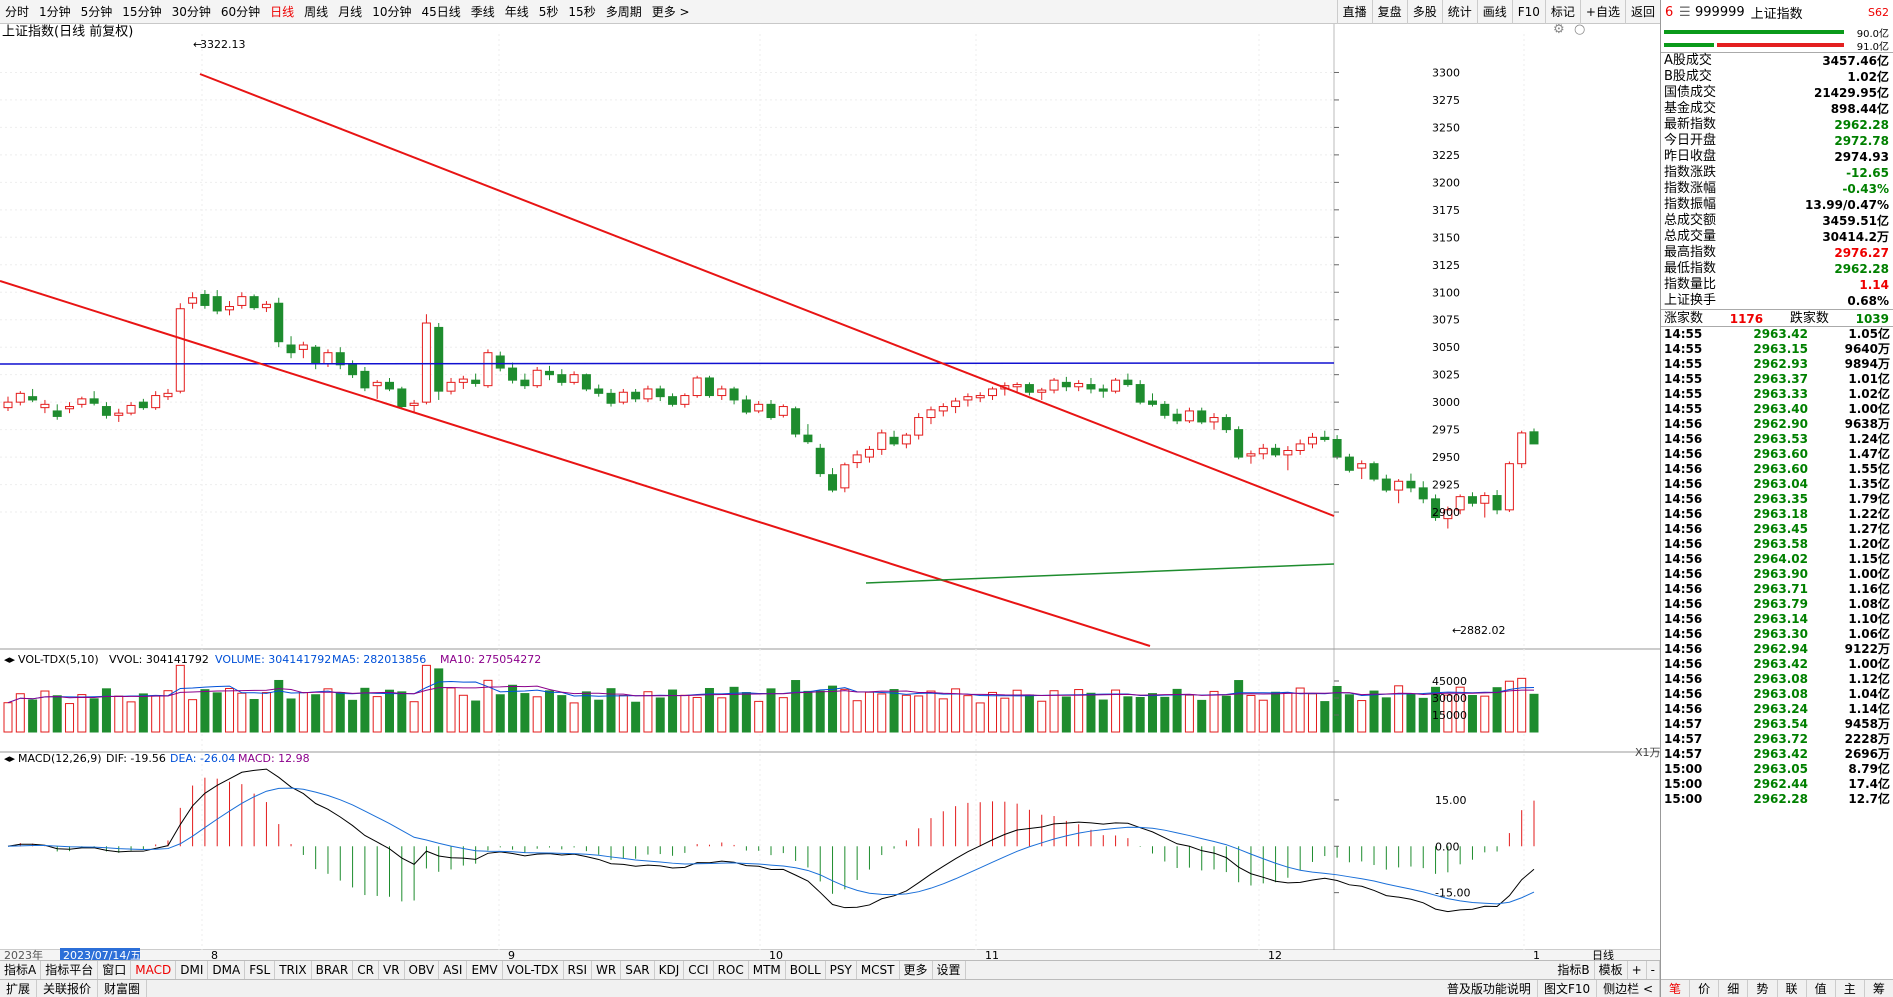 The height and width of the screenshot is (997, 1893). What do you see at coordinates (806, 970) in the screenshot?
I see `indicator-tab: BOLL` at bounding box center [806, 970].